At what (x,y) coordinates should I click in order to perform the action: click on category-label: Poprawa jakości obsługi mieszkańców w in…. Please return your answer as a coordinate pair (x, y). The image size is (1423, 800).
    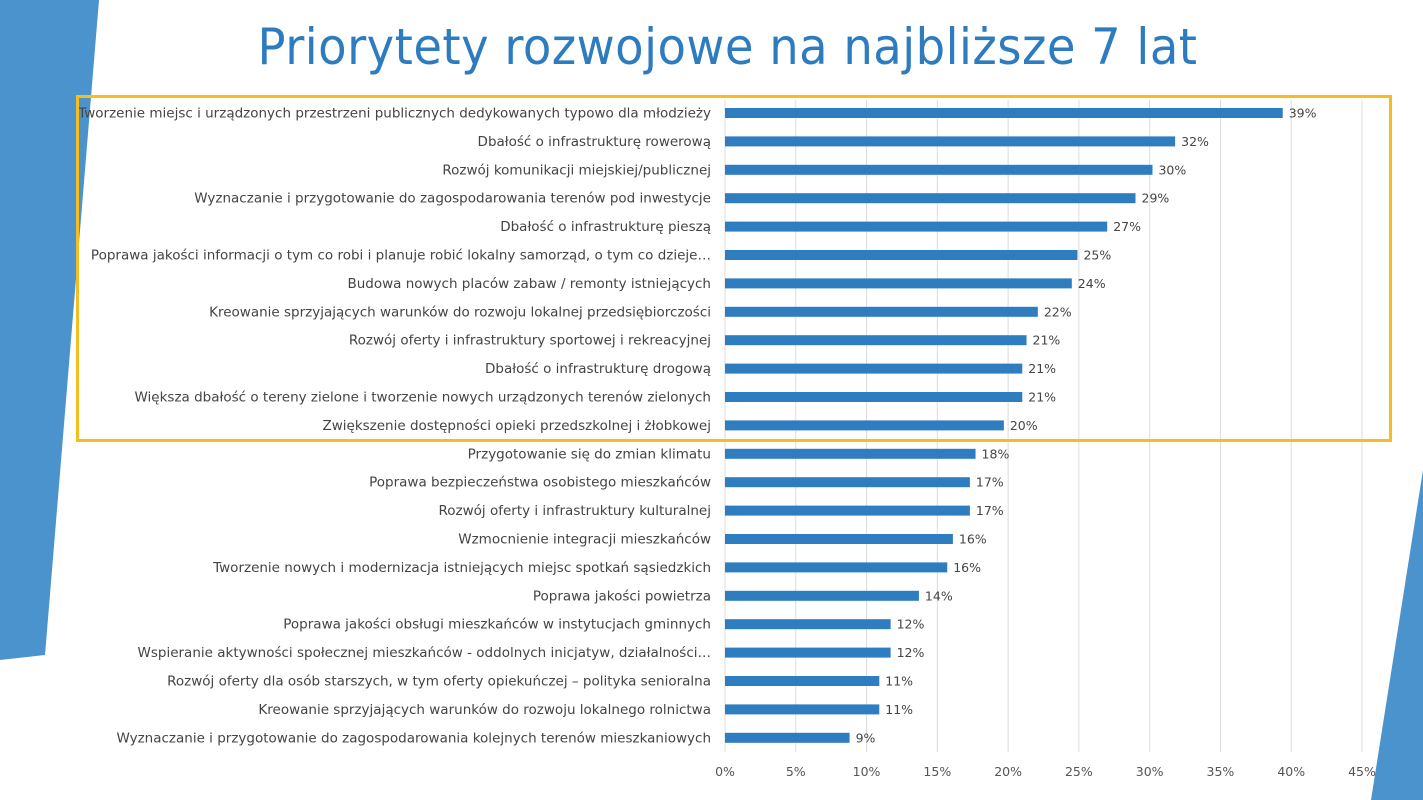
    Looking at the image, I should click on (497, 625).